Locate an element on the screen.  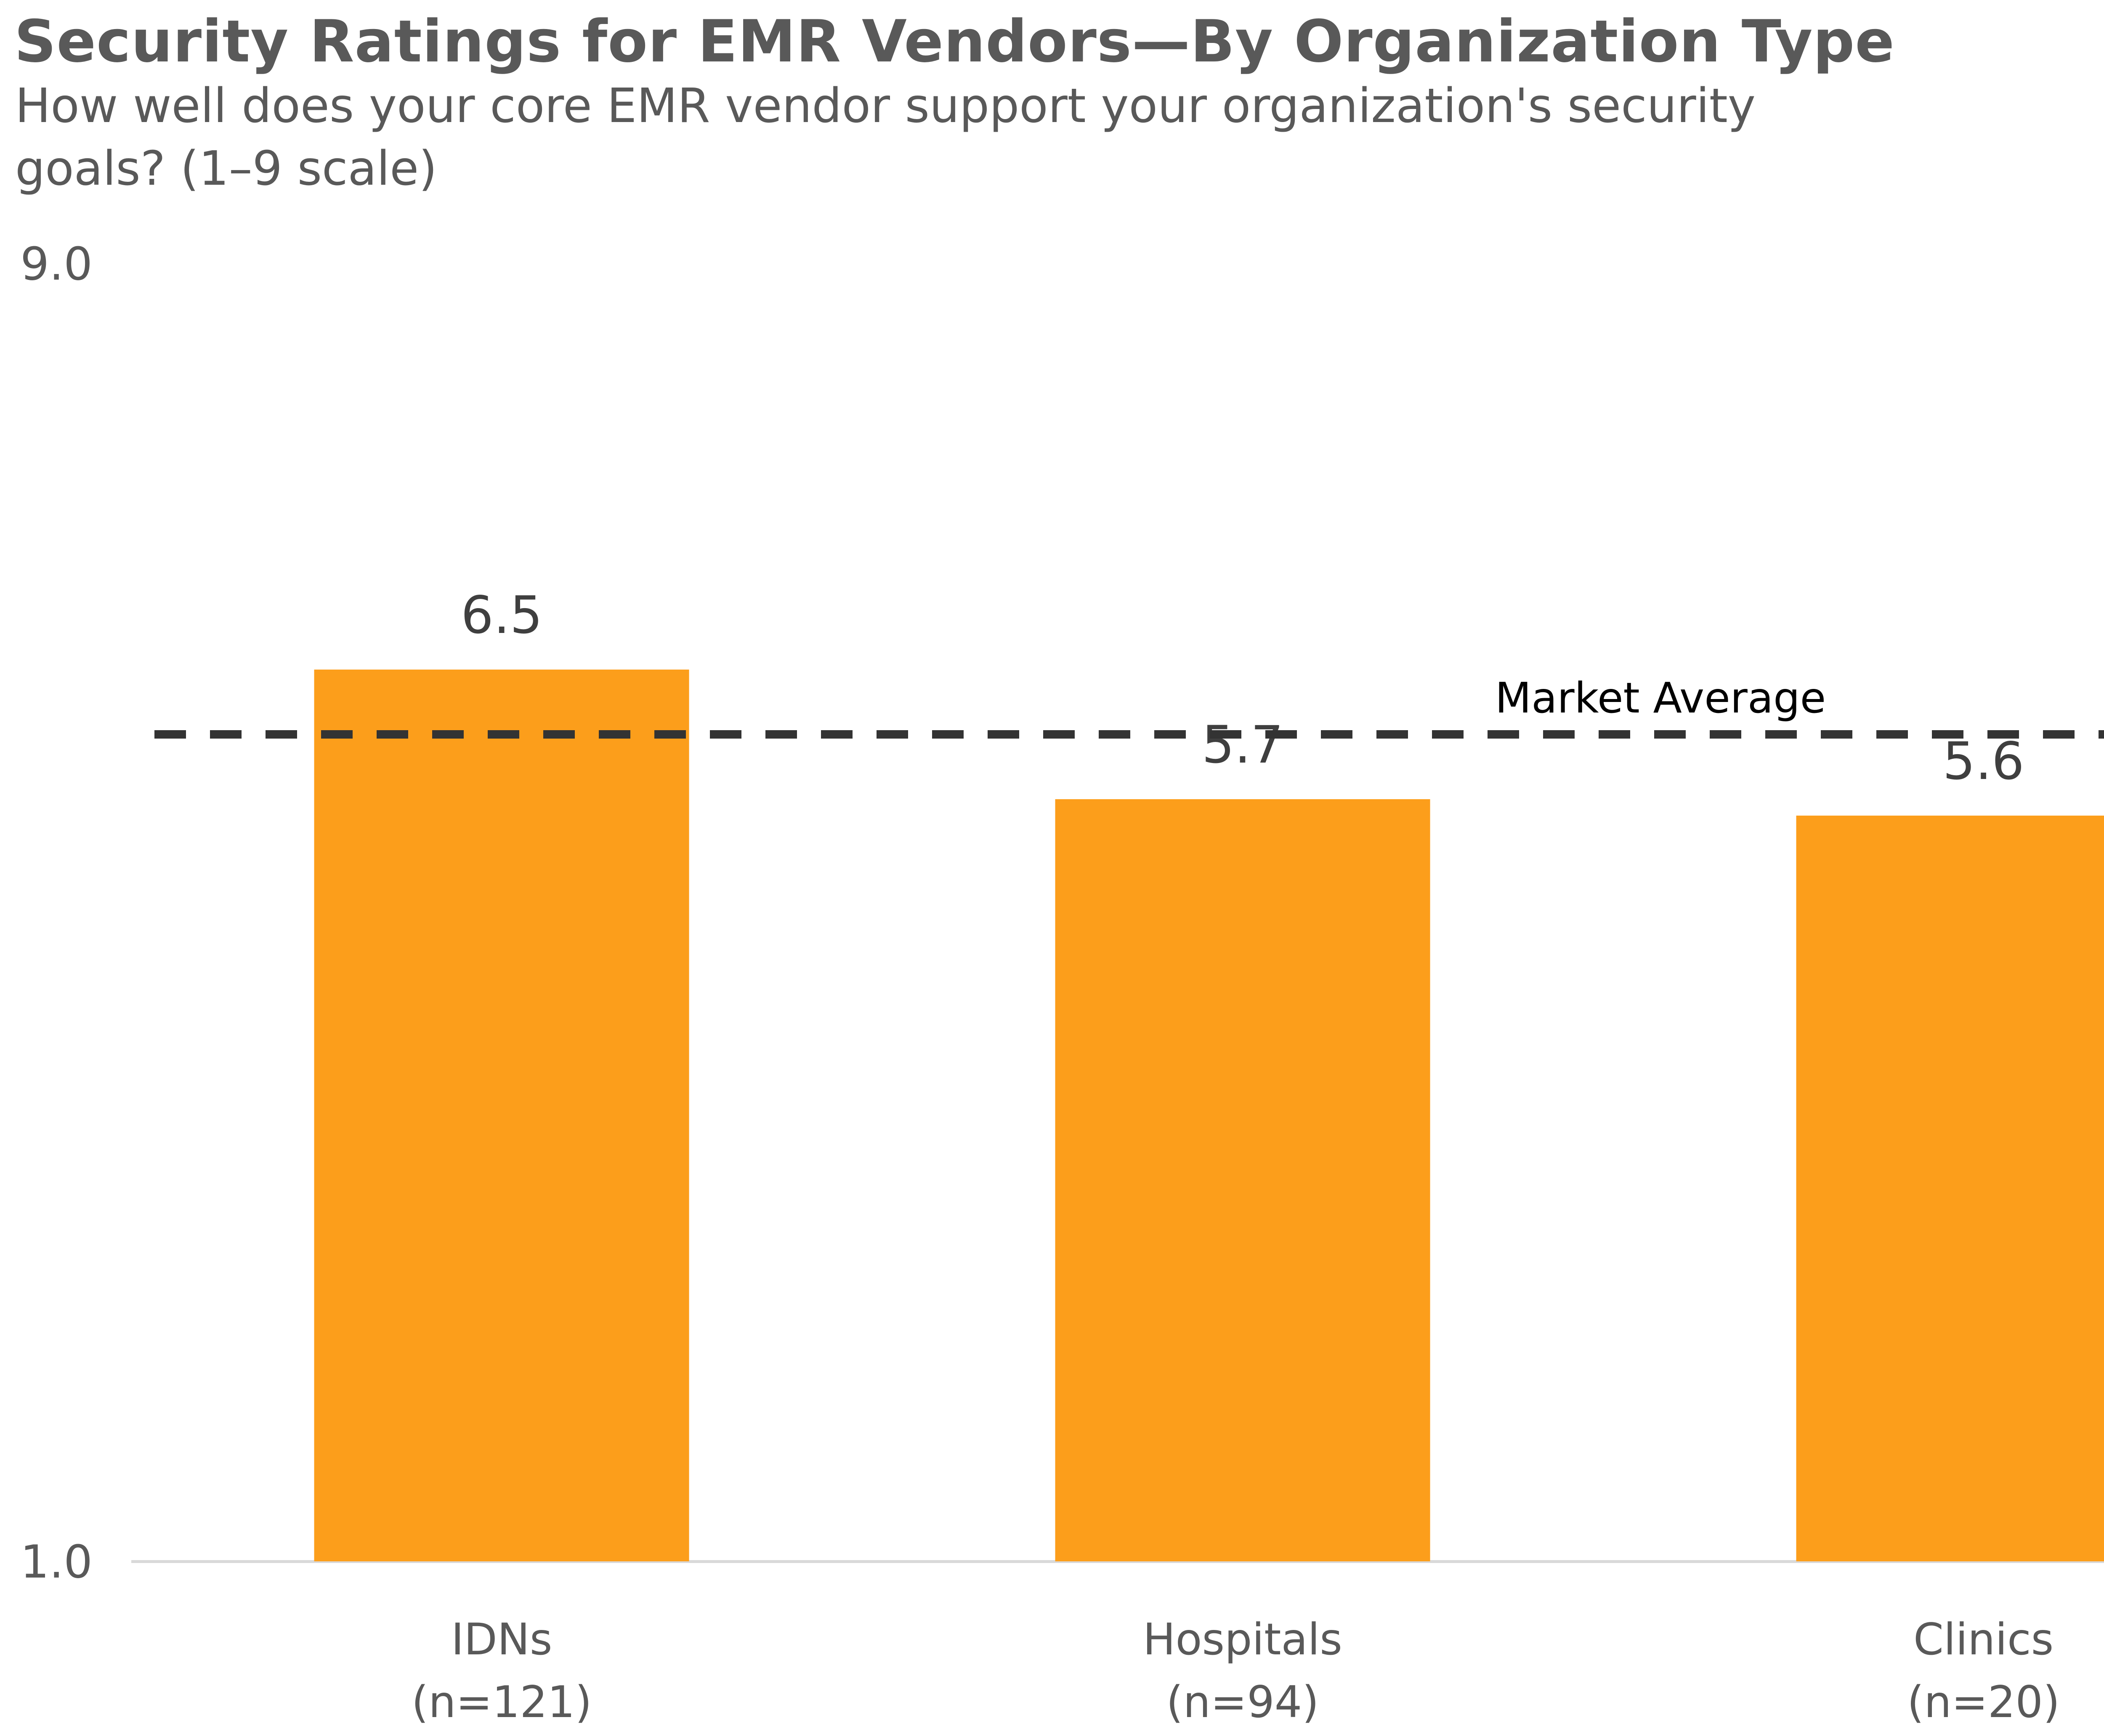
x-axis-line is located at coordinates (1117, 1561).